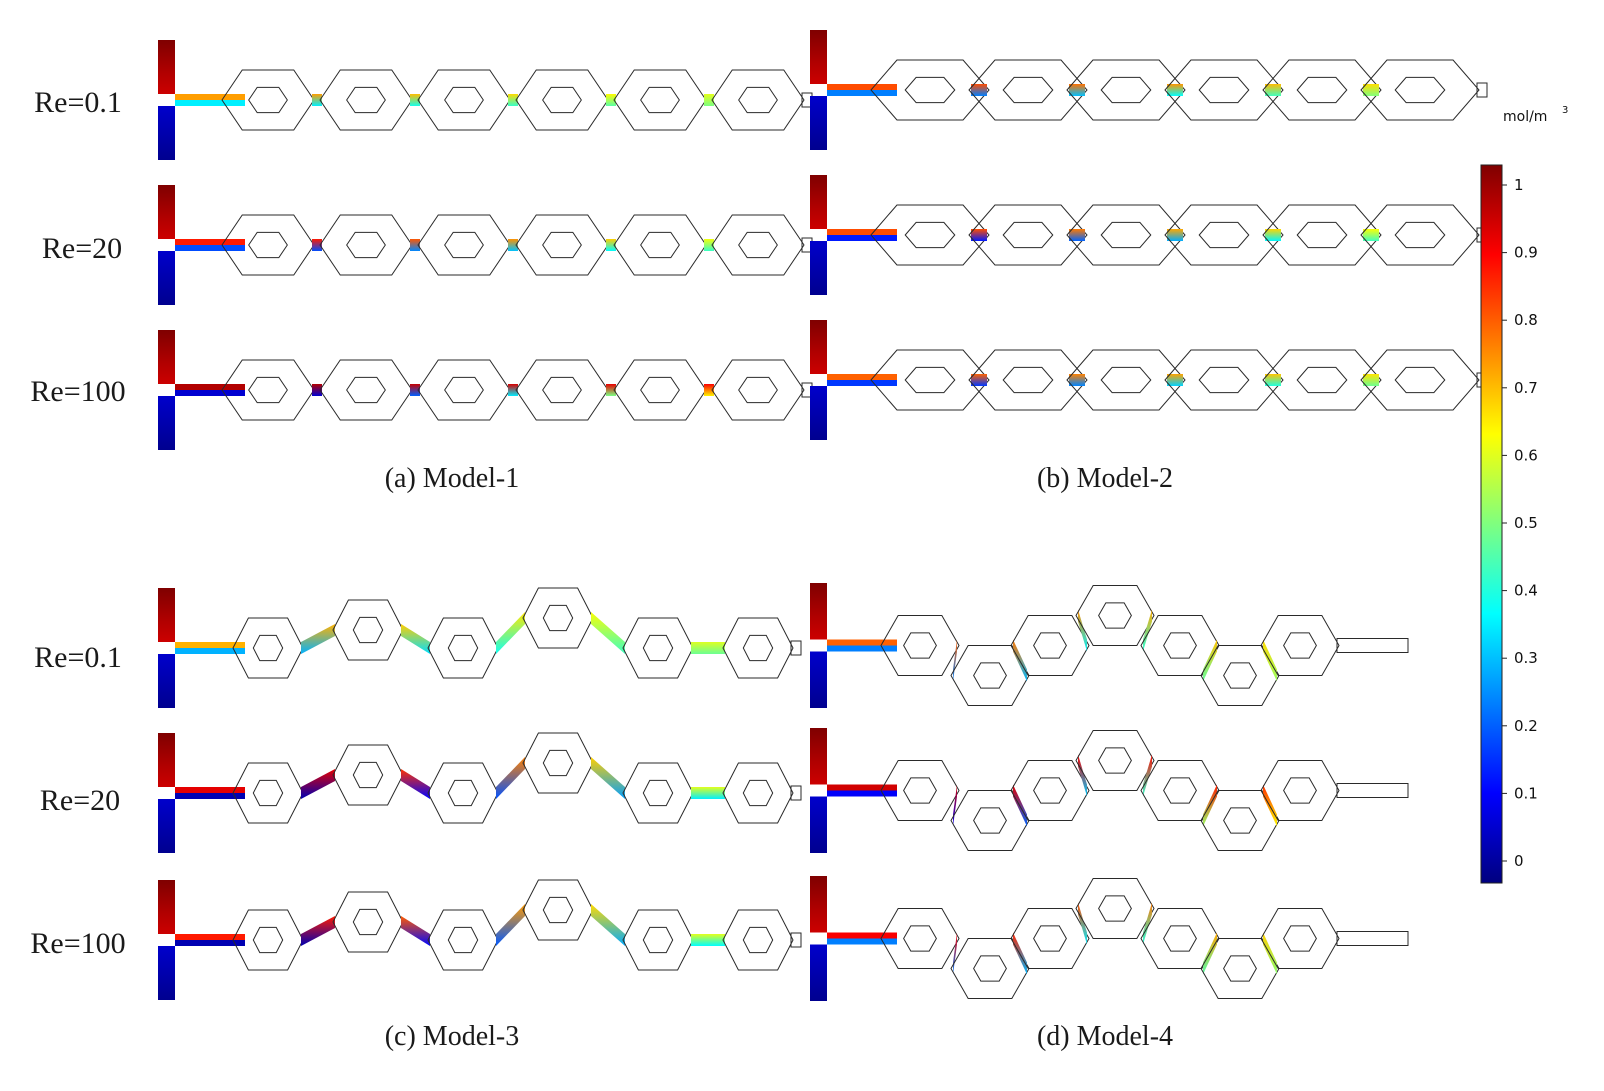 This screenshot has height=1091, width=1604. Describe the element at coordinates (1105, 478) in the screenshot. I see `caption-model-2: (b) Model-2` at that location.